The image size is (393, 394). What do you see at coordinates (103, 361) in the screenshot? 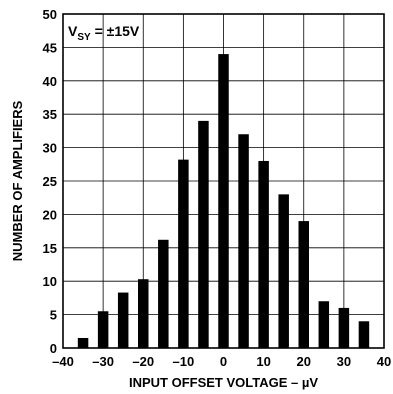
I see `x-tick-label: –30` at bounding box center [103, 361].